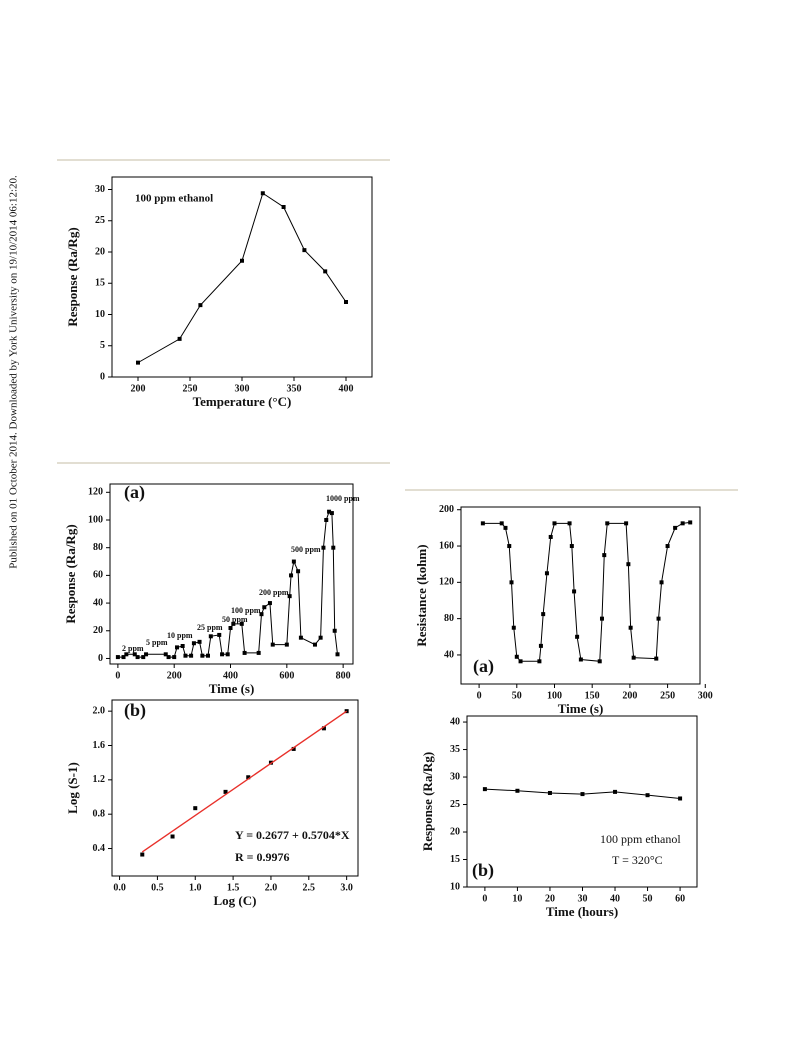  I want to click on x-axis-title: Time (hours), so click(582, 911).